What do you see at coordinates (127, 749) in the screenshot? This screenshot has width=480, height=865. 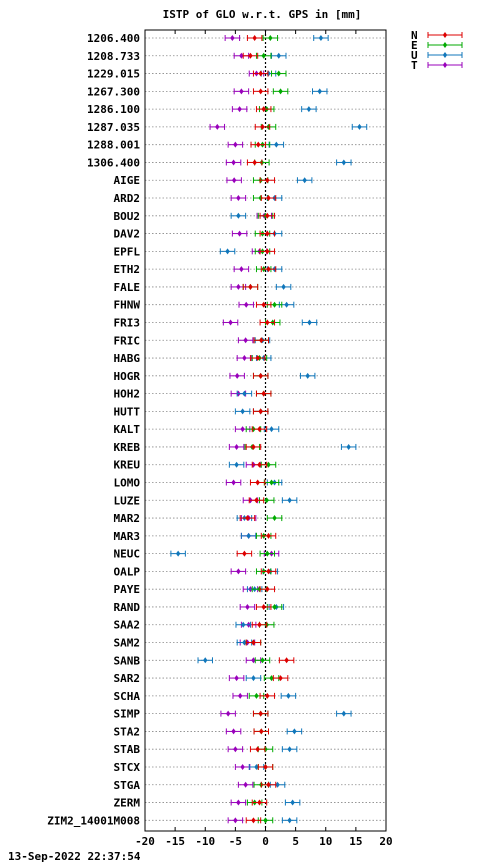 I see `row-label: STAB` at bounding box center [127, 749].